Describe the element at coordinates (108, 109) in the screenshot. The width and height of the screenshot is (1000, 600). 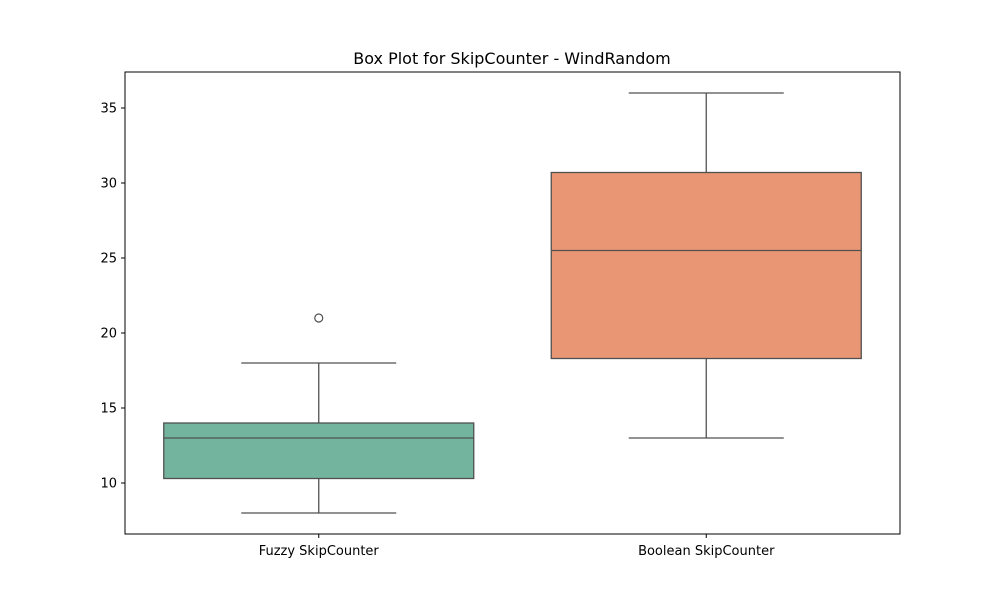
I see `y-tick-label: 35` at that location.